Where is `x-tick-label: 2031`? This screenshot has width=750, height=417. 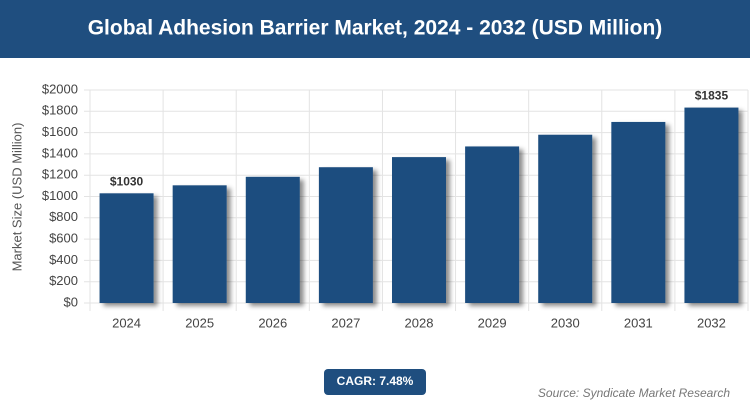 x-tick-label: 2031 is located at coordinates (638, 322).